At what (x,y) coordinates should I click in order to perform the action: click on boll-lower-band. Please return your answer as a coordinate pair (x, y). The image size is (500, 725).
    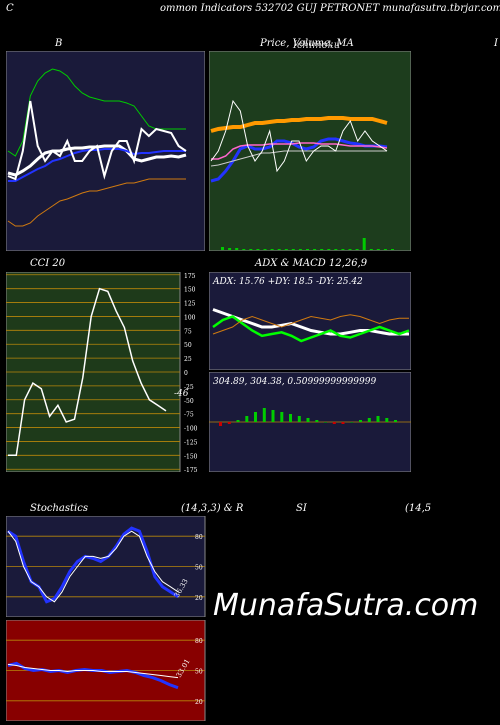
    Looking at the image, I should click on (96, 202).